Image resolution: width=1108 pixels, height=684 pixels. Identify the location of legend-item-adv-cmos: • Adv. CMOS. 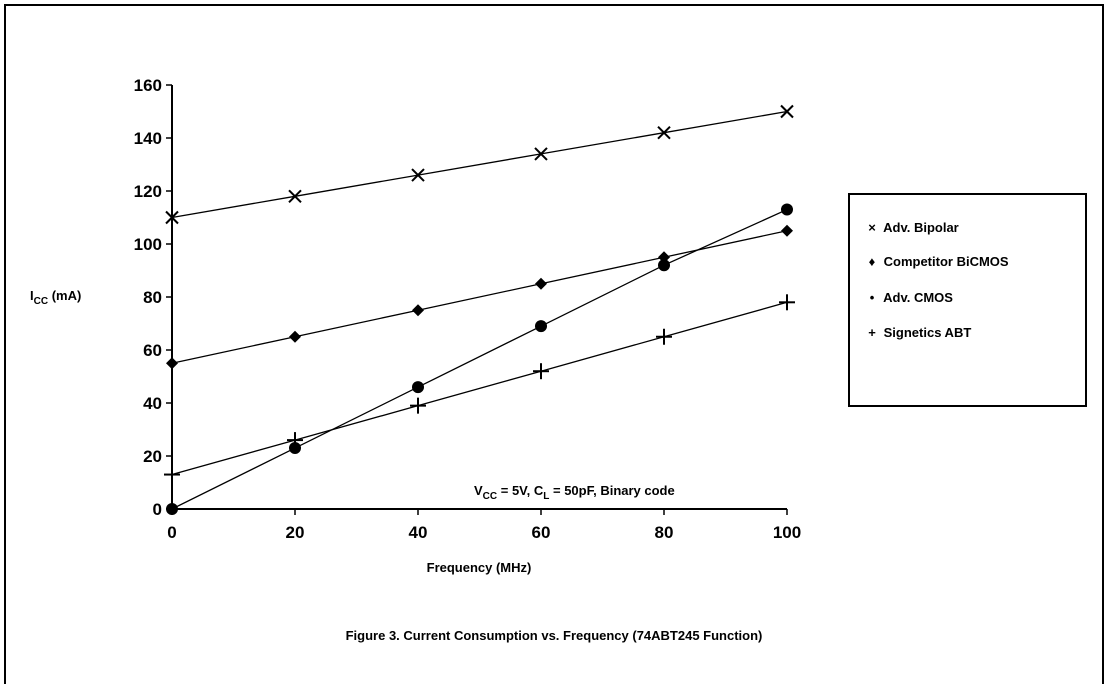
(908, 297).